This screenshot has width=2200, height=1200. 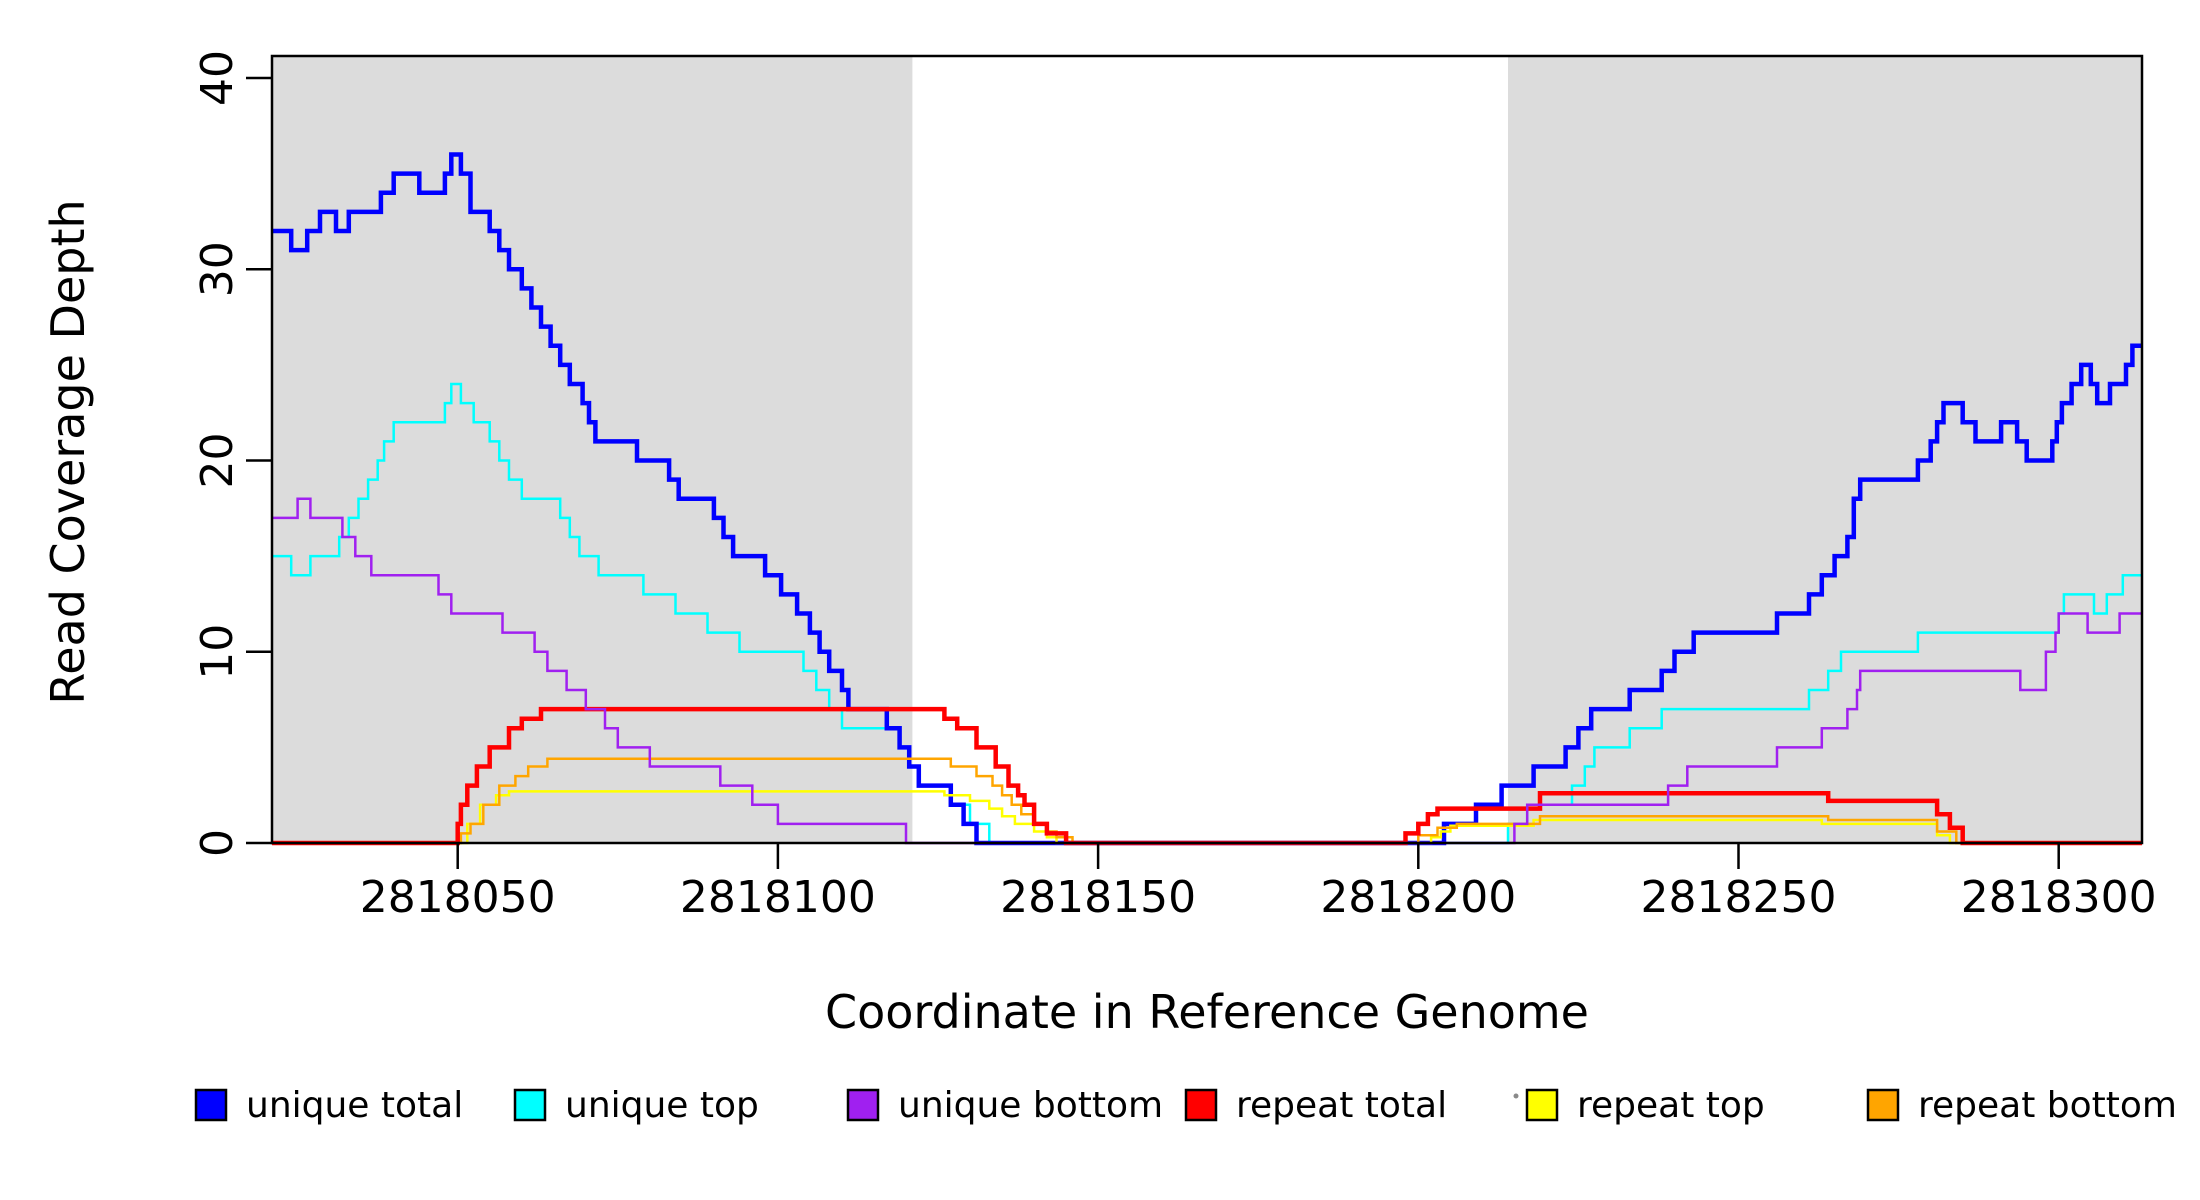 I want to click on legend-item: unique bottom, so click(x=1004, y=1105).